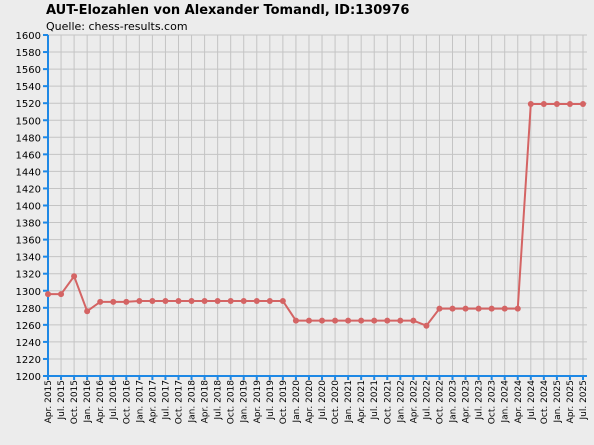 The height and width of the screenshot is (445, 594). Describe the element at coordinates (375, 400) in the screenshot. I see `x-tick-label: Jul. 2021` at that location.